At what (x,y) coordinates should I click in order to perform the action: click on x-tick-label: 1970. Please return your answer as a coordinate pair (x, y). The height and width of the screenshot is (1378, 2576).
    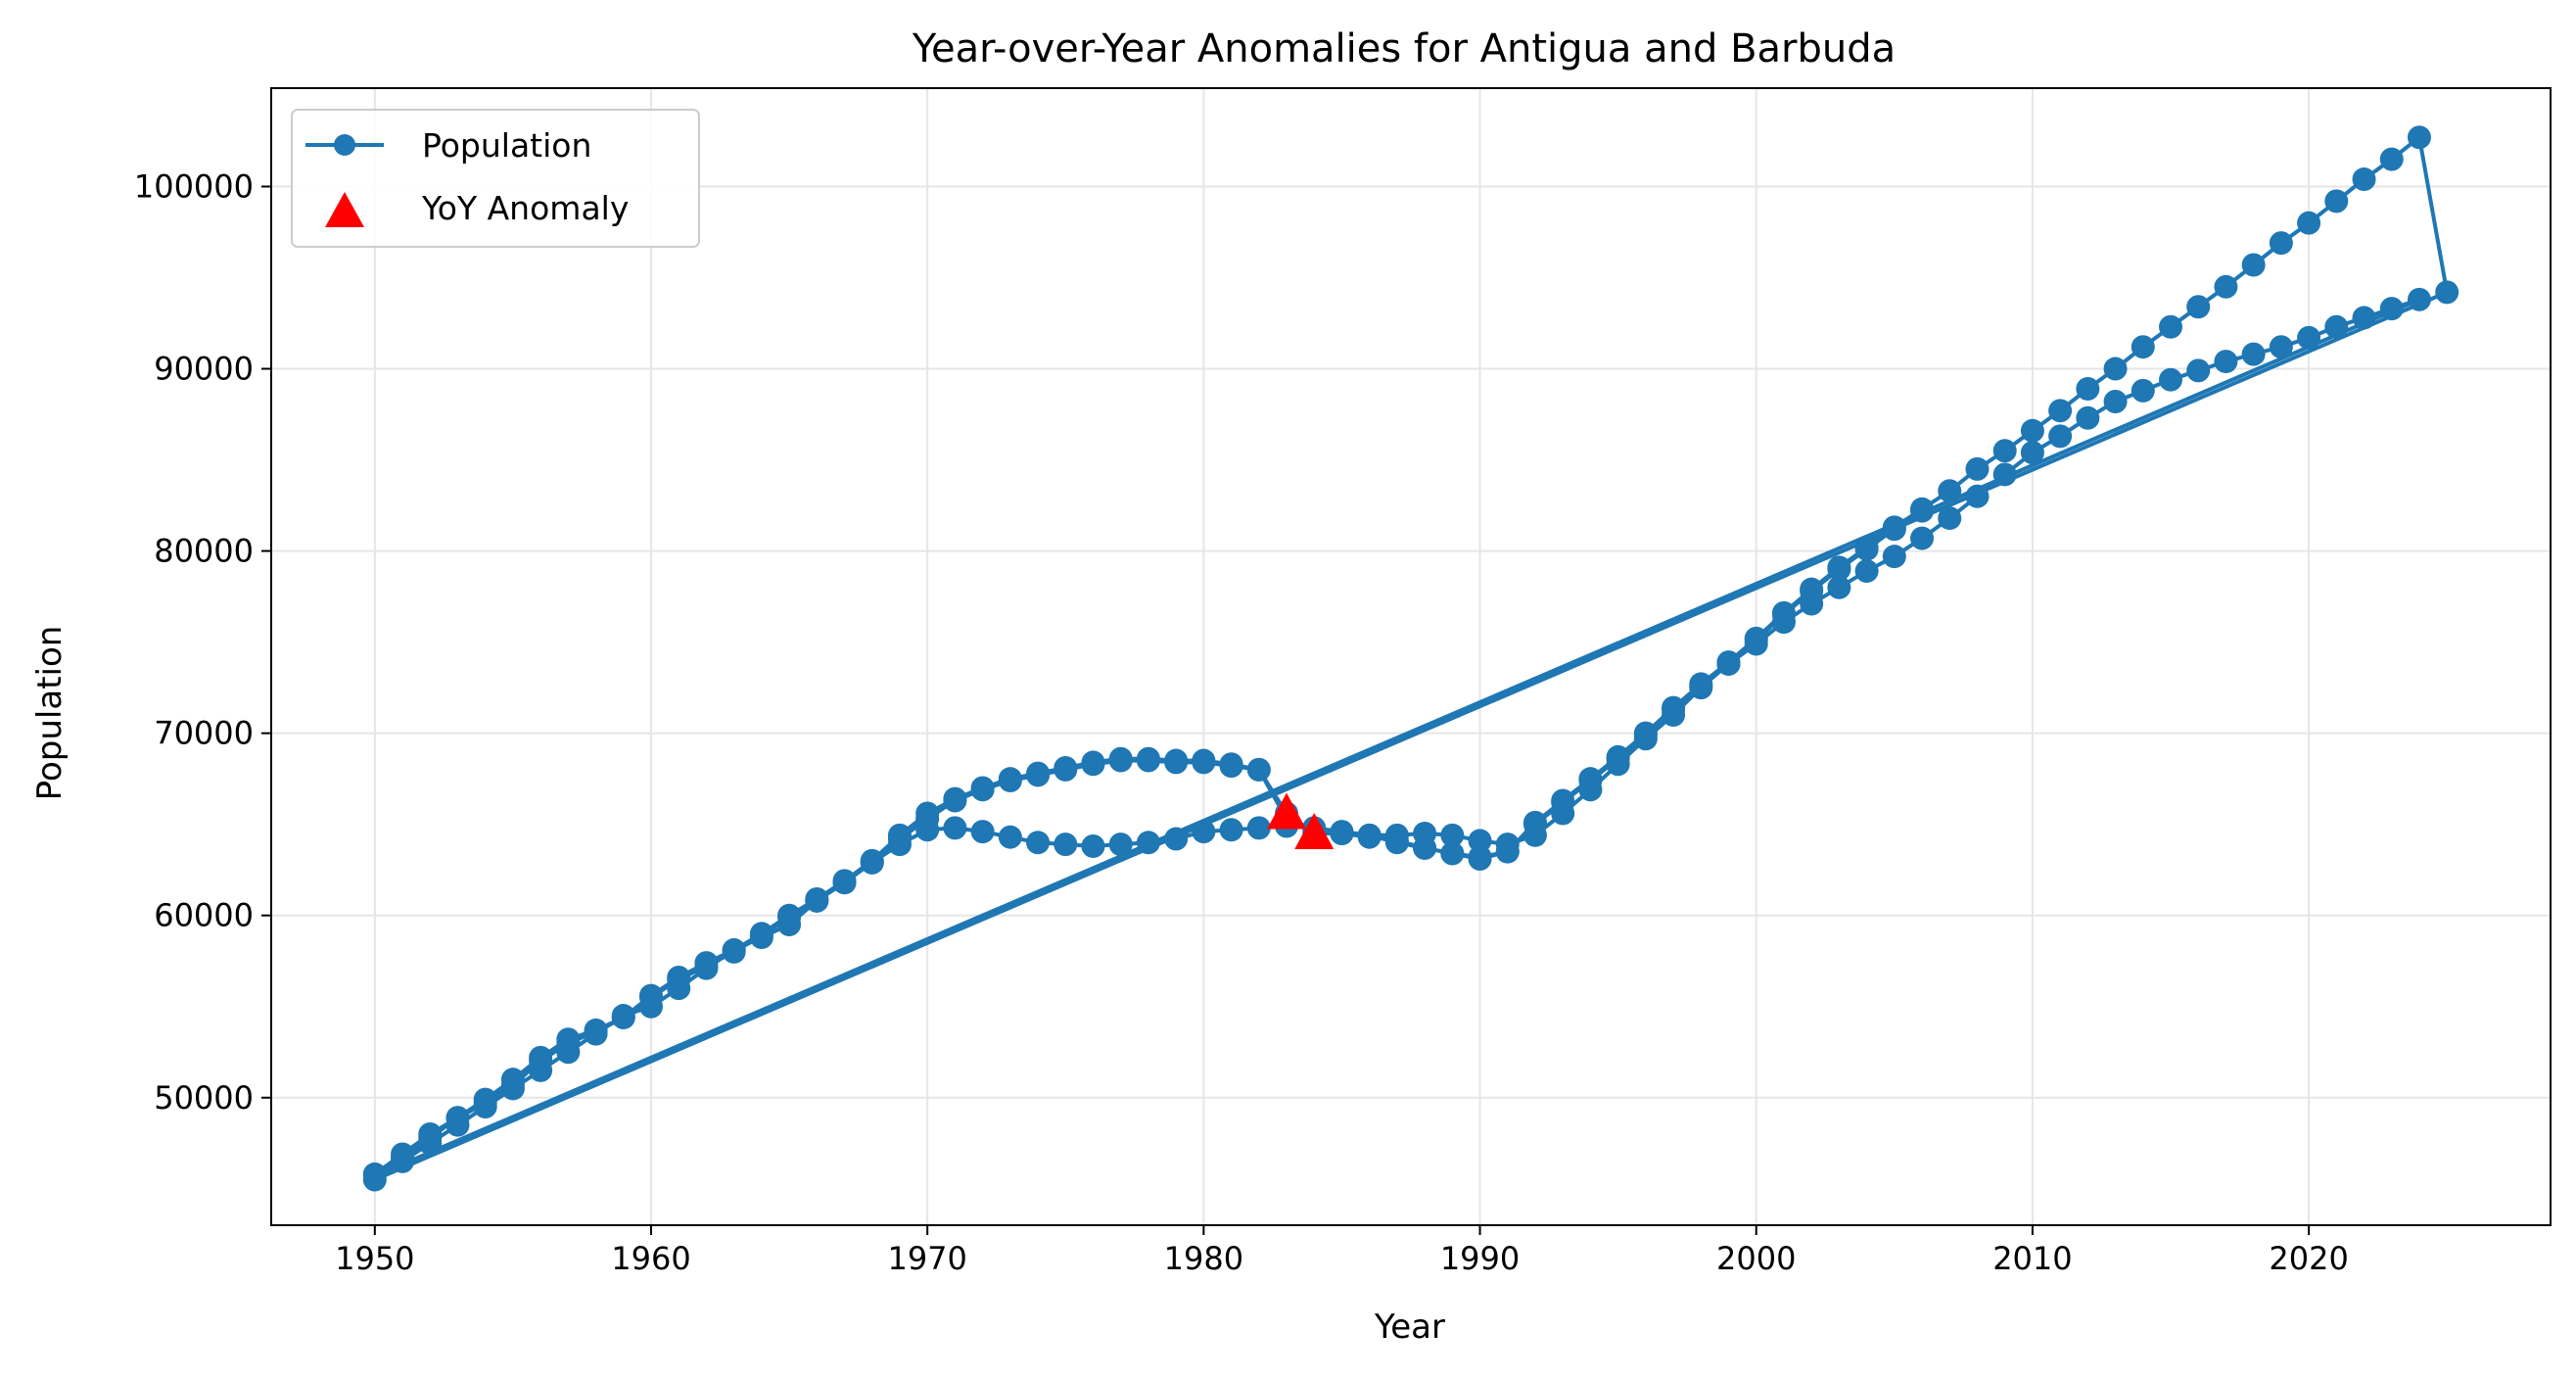
    Looking at the image, I should click on (926, 1258).